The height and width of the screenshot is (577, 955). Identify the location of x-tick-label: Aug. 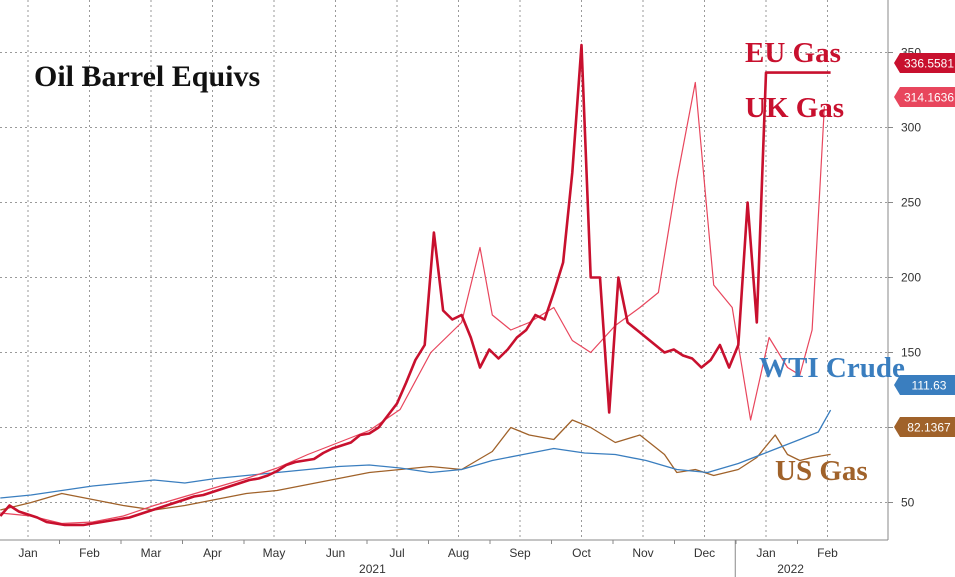
(458, 553).